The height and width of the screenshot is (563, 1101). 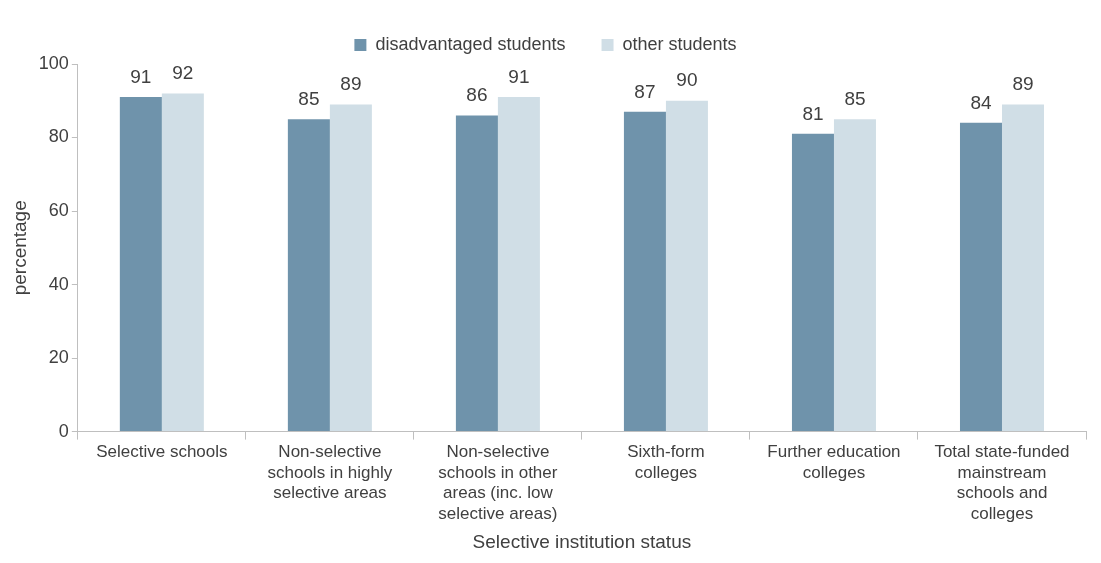 I want to click on x-tick-label: Further education colleges, so click(x=834, y=462).